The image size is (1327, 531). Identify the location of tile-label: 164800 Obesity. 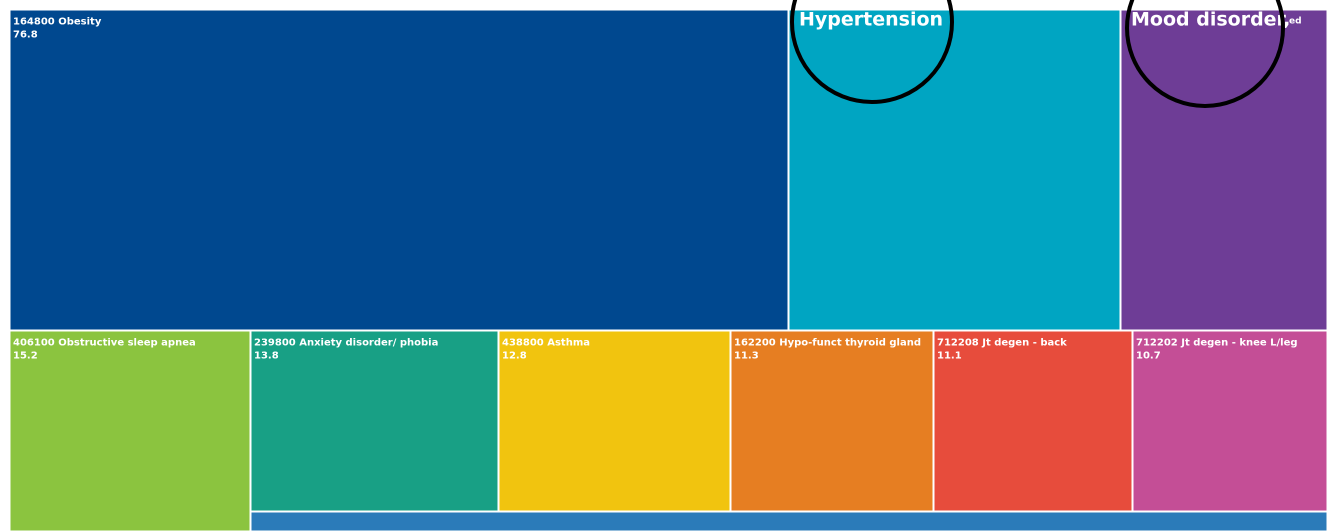
(57, 21).